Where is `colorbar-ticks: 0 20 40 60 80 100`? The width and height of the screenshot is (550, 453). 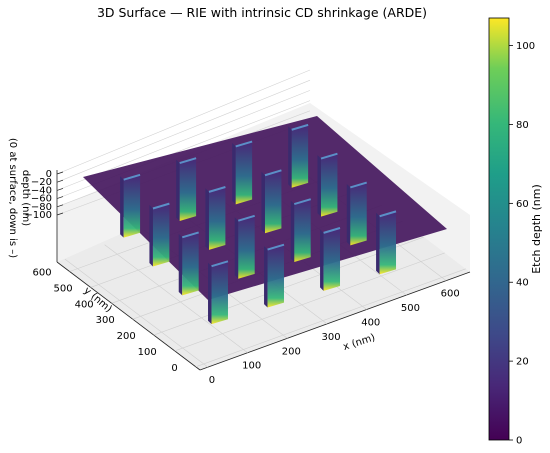 colorbar-ticks: 0 20 40 60 80 100 is located at coordinates (522, 244).